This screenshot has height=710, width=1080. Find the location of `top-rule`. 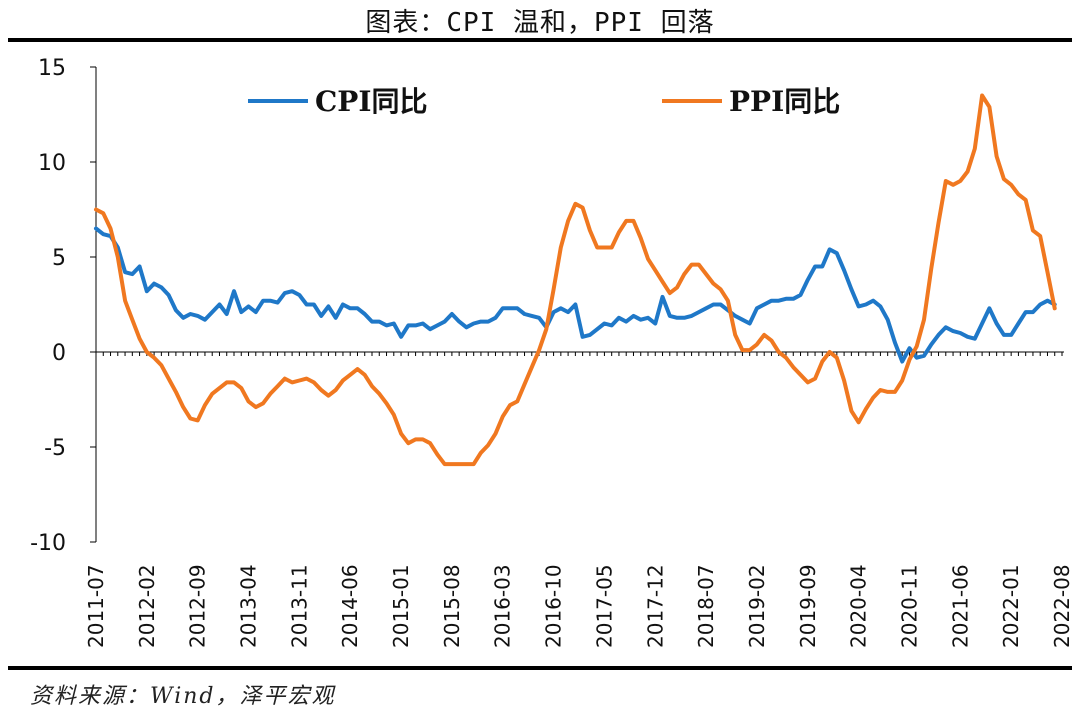

top-rule is located at coordinates (540, 40).